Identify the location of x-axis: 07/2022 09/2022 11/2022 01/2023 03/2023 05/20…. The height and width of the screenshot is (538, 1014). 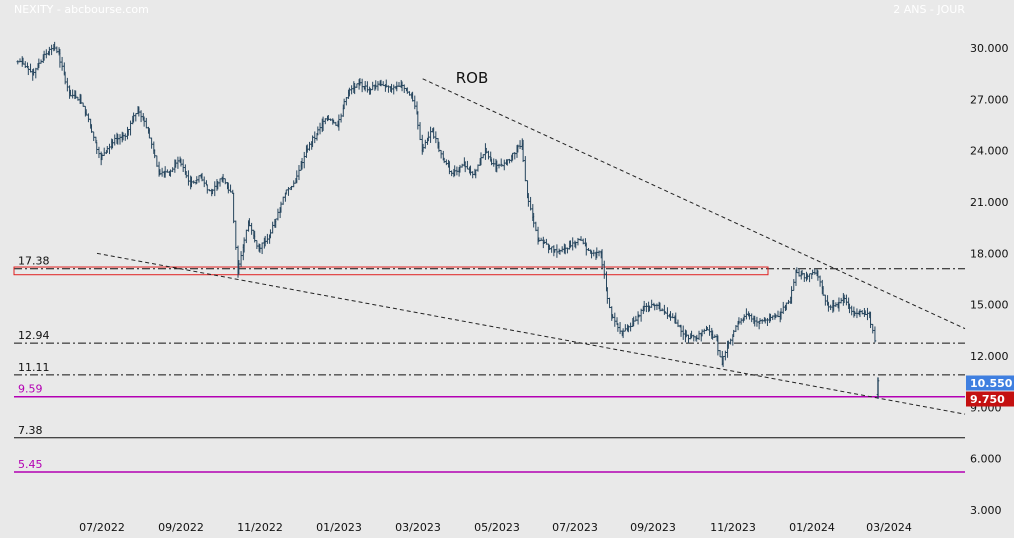
(495, 527).